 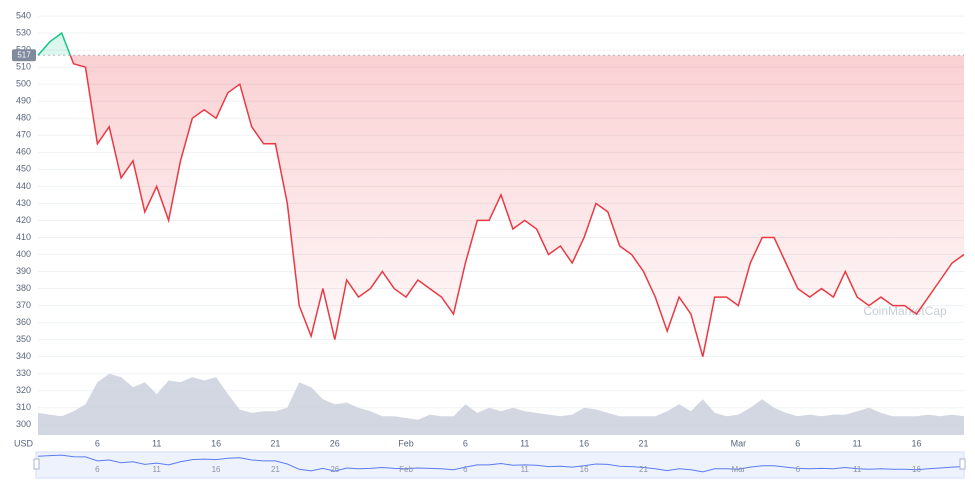 I want to click on y-tick-label: 320, so click(x=23, y=390).